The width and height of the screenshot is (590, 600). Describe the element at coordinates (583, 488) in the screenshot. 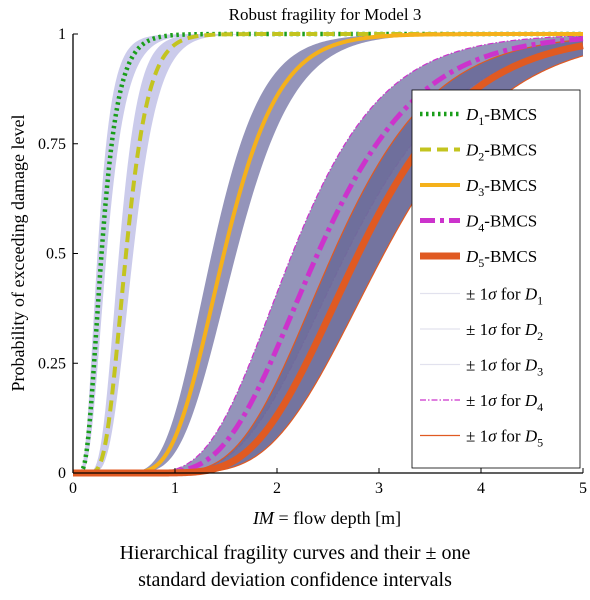

I see `x-tick-label: 5` at that location.